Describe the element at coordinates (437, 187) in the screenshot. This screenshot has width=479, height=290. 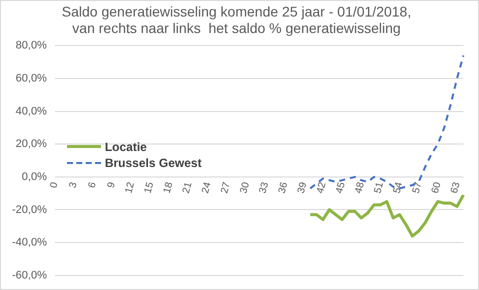
I see `x-tick-label: 60` at that location.